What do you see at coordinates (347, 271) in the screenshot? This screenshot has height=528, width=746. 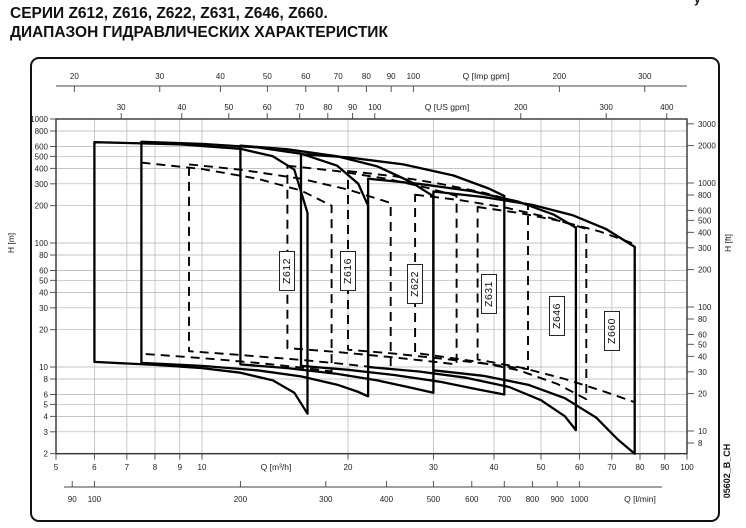 I see `series-label-z616: Z616` at bounding box center [347, 271].